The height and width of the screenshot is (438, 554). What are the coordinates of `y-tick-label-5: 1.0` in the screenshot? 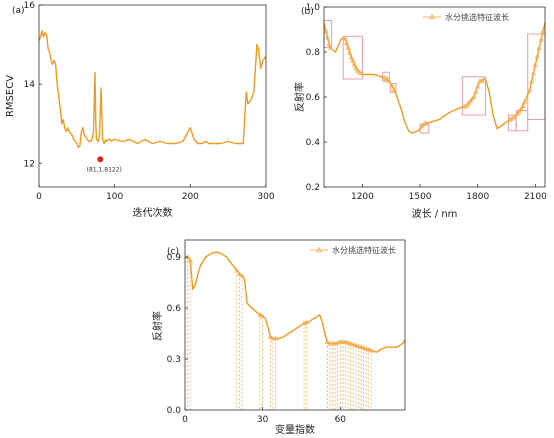 It's located at (313, 8).